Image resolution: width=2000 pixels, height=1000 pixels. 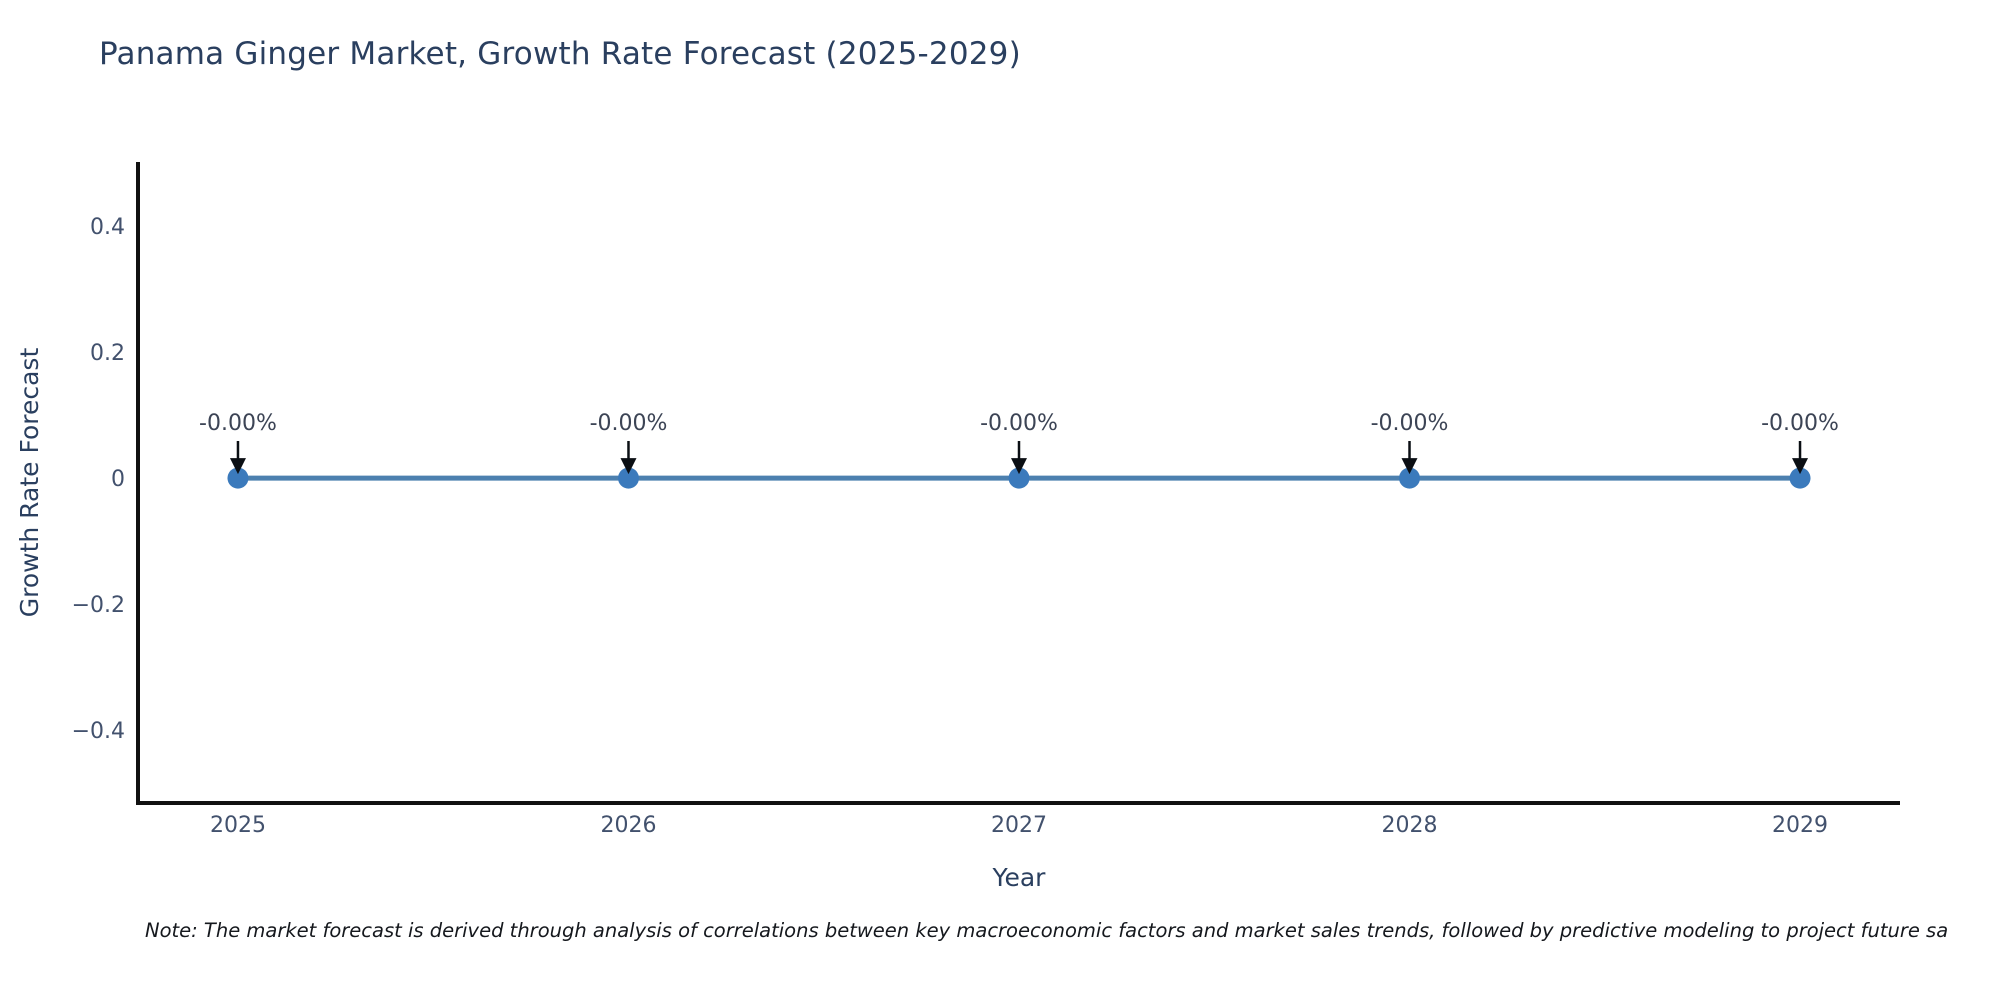 I want to click on x-tick-label: 2026, so click(x=628, y=825).